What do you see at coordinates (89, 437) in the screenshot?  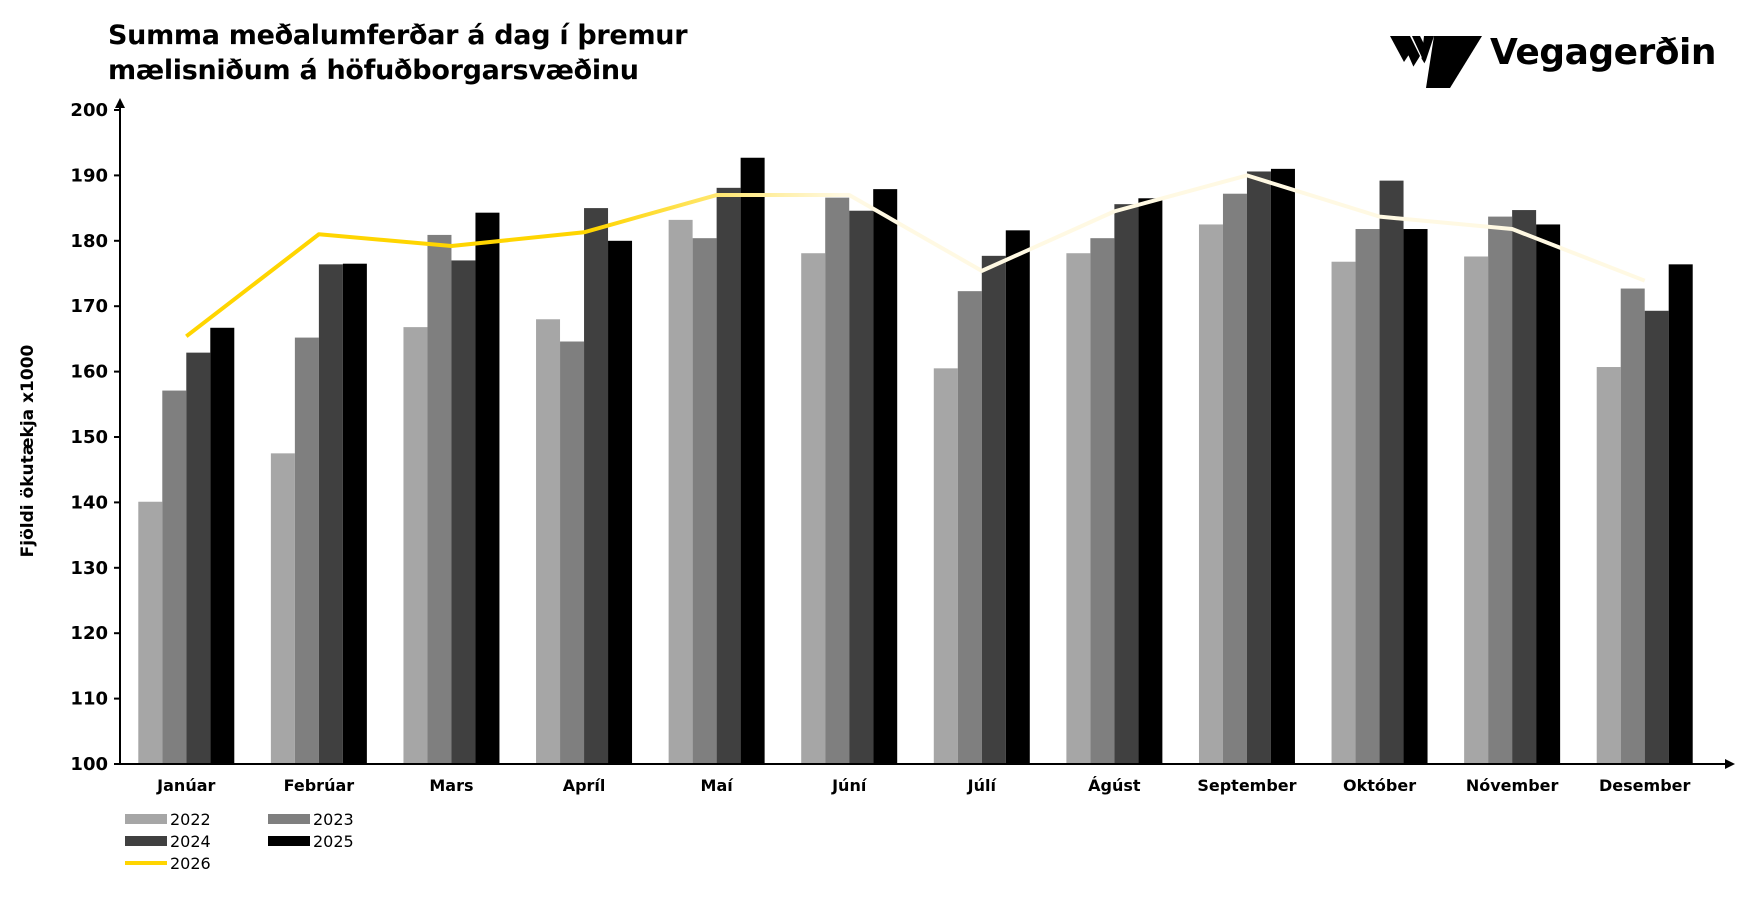 I see `y-tick-label-150: 150` at bounding box center [89, 437].